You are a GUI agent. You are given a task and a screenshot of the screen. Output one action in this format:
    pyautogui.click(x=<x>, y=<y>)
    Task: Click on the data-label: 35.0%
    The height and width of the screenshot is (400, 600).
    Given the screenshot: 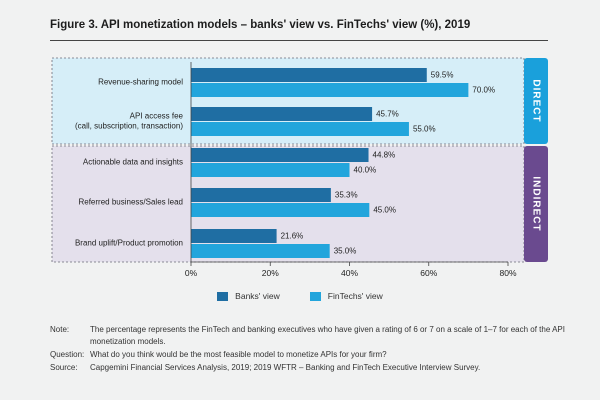 What is the action you would take?
    pyautogui.click(x=345, y=251)
    